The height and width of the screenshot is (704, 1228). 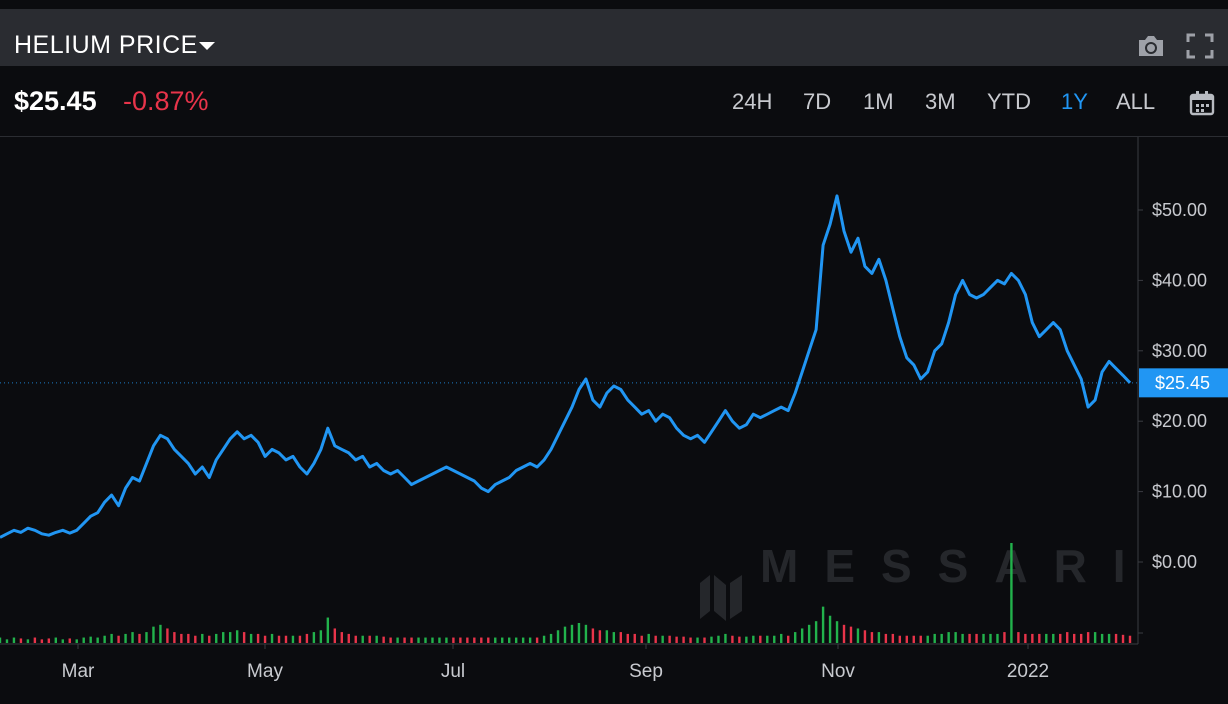 What do you see at coordinates (1200, 46) in the screenshot?
I see `fullscreen-icon` at bounding box center [1200, 46].